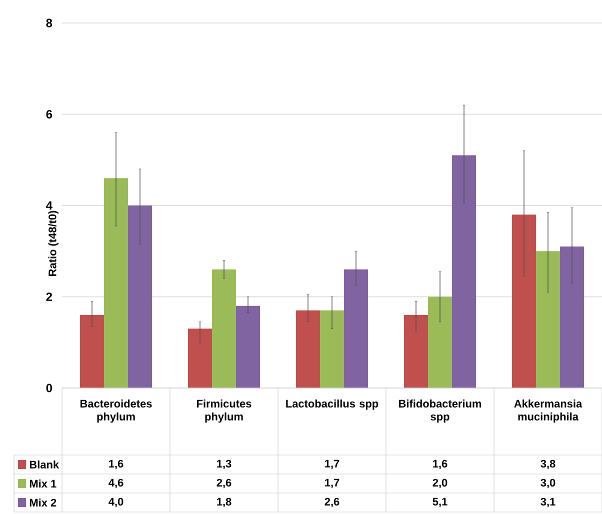 This screenshot has width=602, height=514. I want to click on y-tick-label: 6, so click(49, 114).